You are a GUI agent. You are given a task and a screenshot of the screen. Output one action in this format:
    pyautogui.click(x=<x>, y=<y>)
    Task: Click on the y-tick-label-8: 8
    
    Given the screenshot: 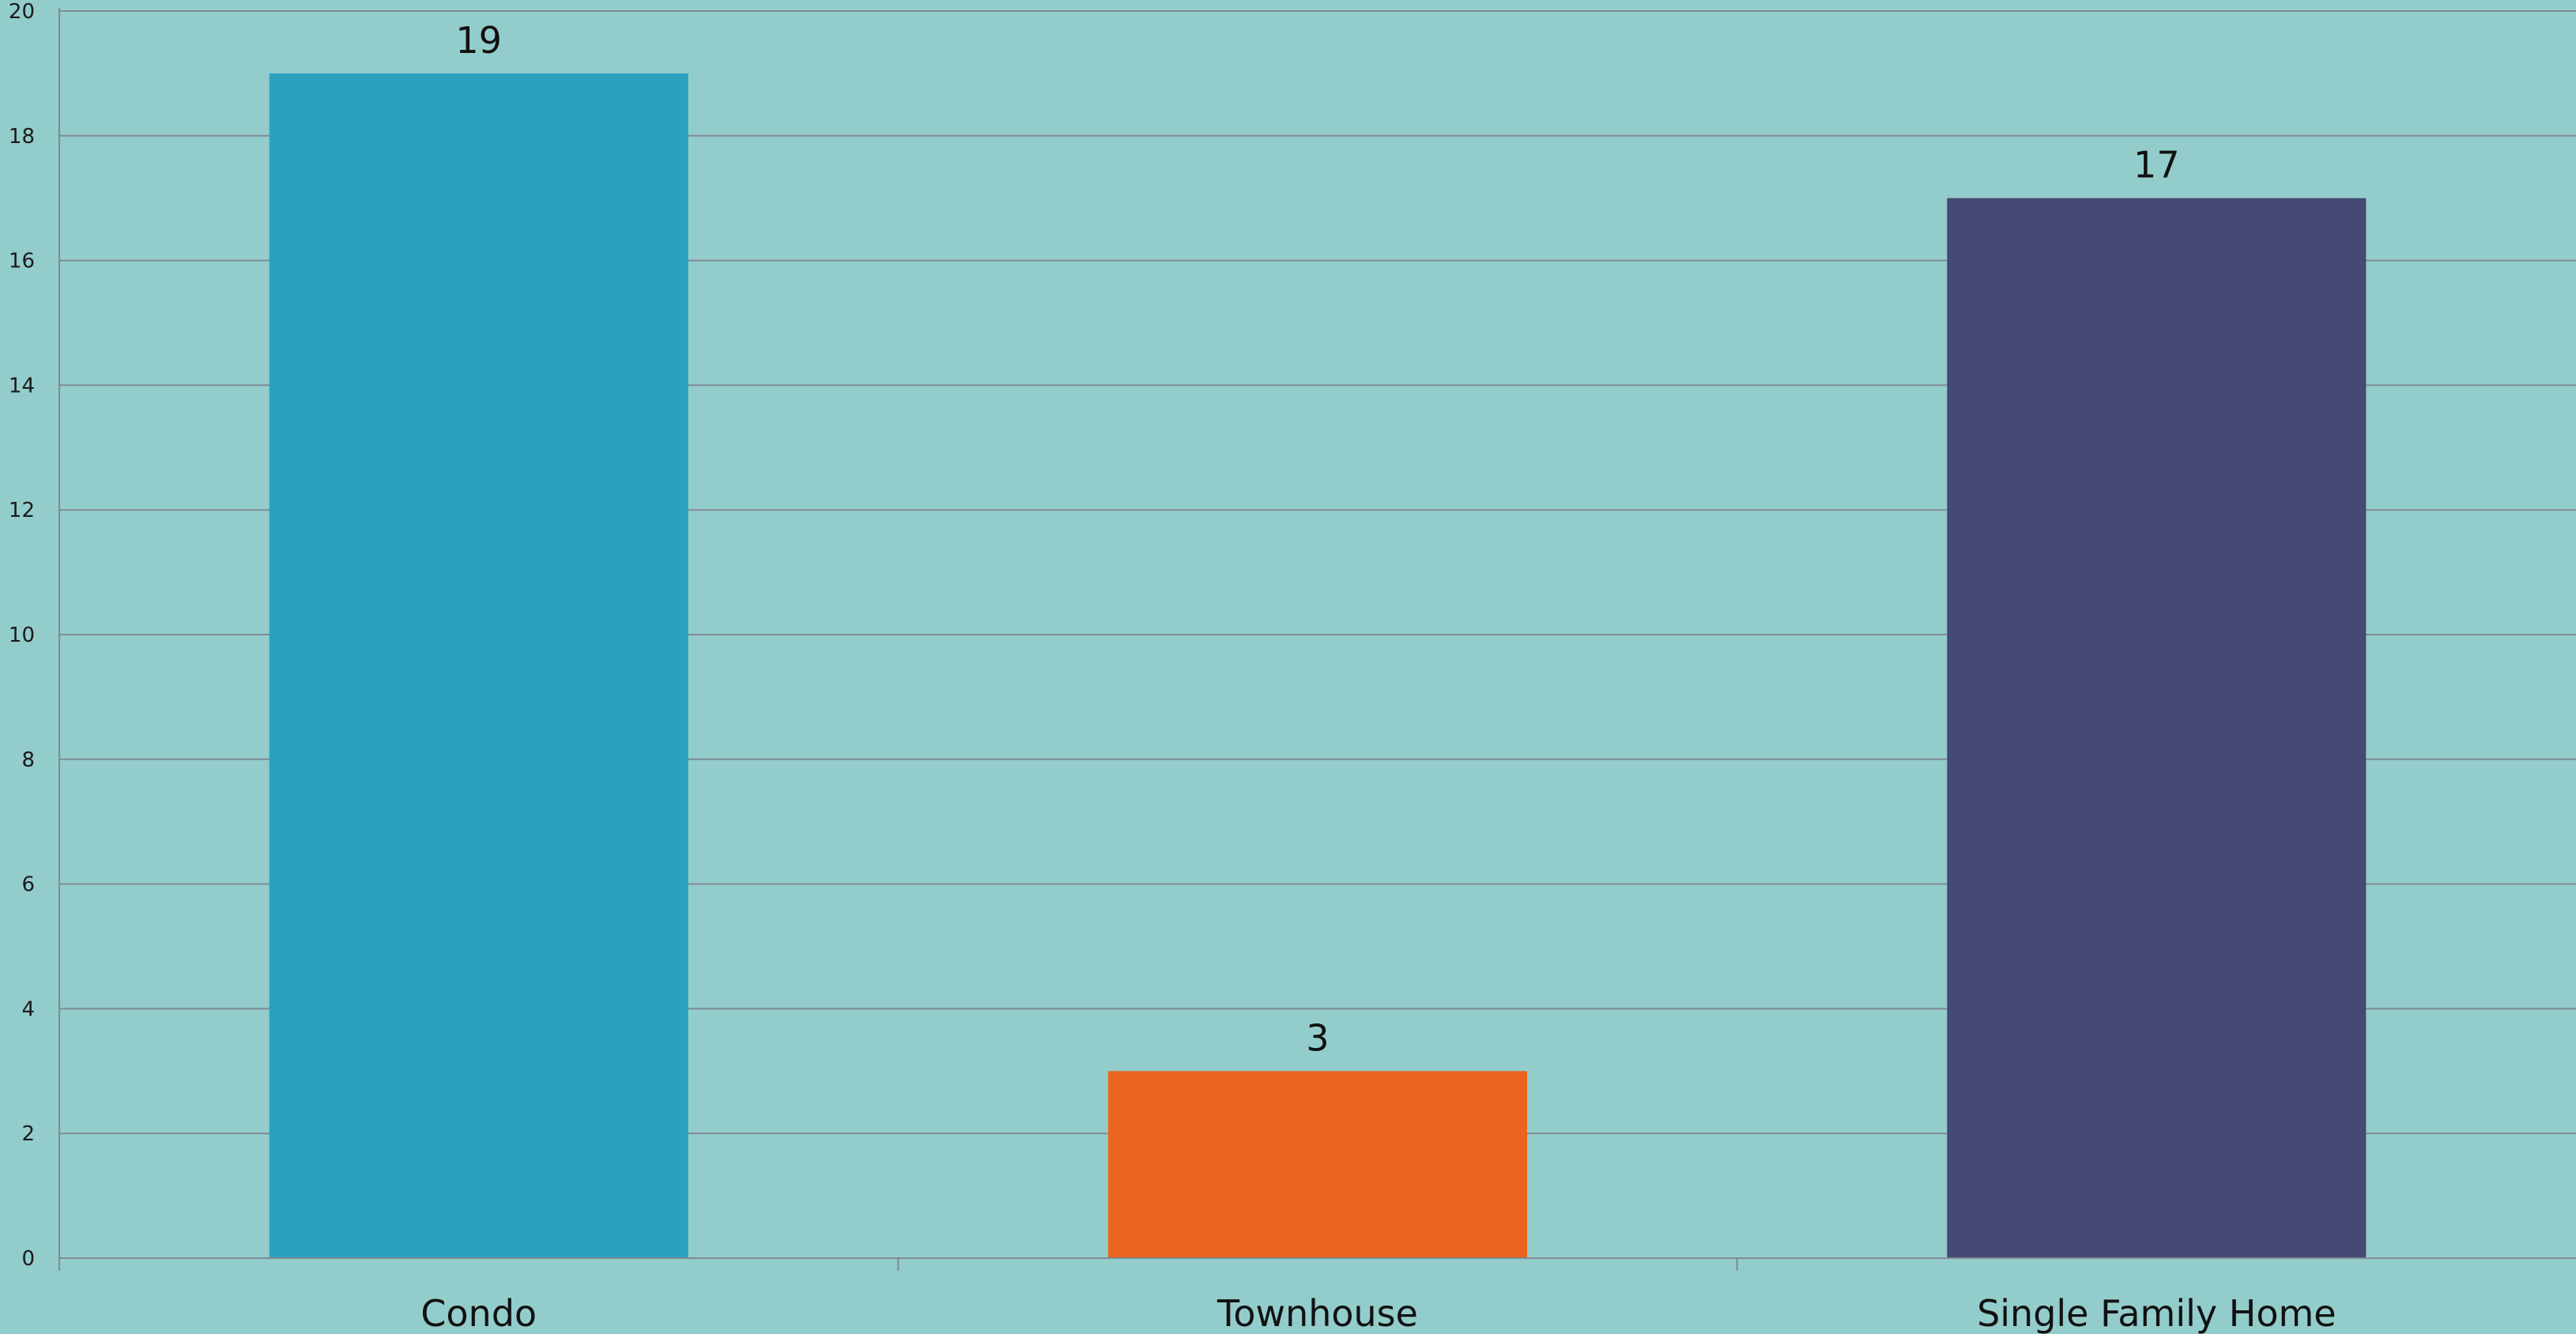 What is the action you would take?
    pyautogui.click(x=28, y=760)
    